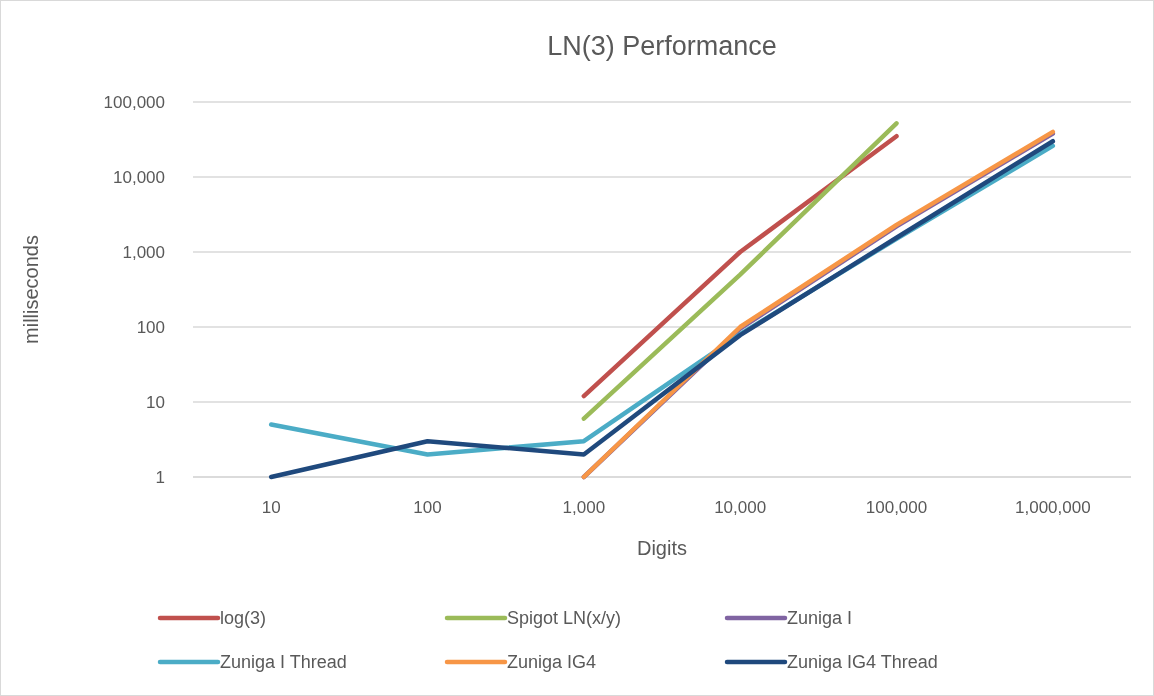 The width and height of the screenshot is (1154, 696). What do you see at coordinates (896, 507) in the screenshot?
I see `x-tick-label: 100,000` at bounding box center [896, 507].